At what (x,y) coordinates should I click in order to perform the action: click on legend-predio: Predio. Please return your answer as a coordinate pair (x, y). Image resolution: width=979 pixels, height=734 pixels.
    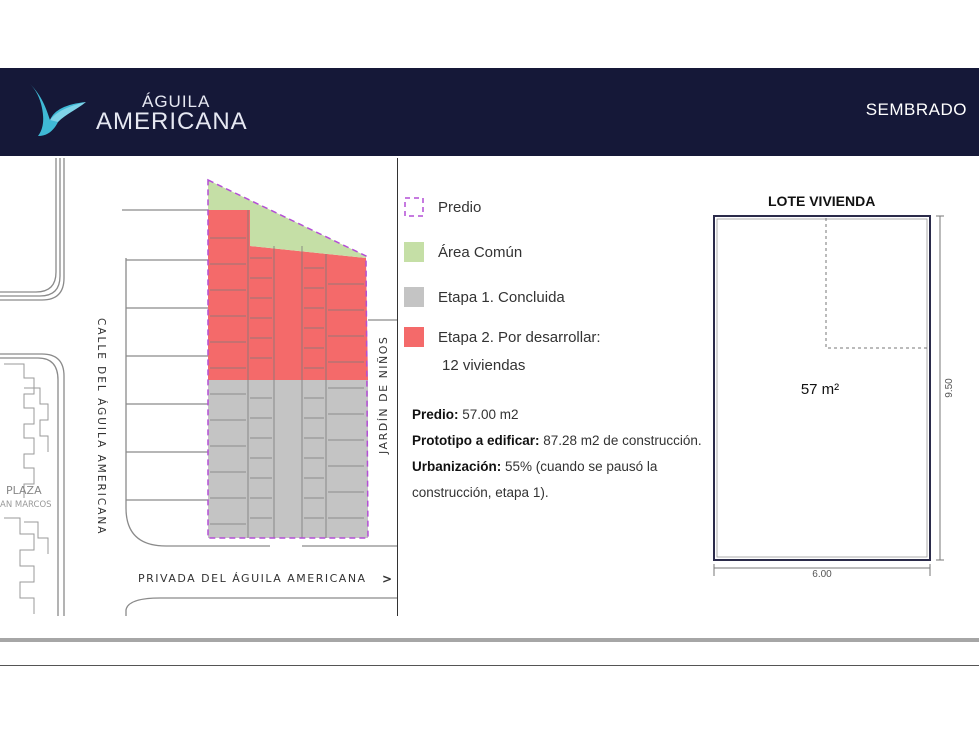
    Looking at the image, I should click on (442, 207).